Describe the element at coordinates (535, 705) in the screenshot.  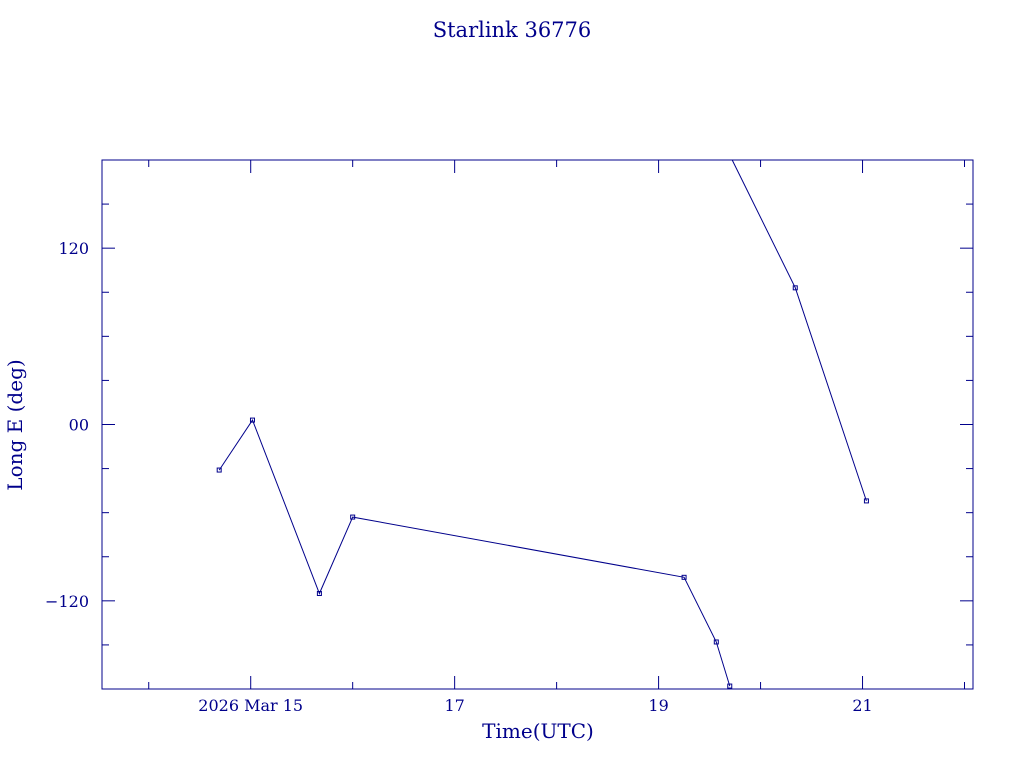
I see `x-axis-tick-labels: 2026 Mar 15 17 19 21` at that location.